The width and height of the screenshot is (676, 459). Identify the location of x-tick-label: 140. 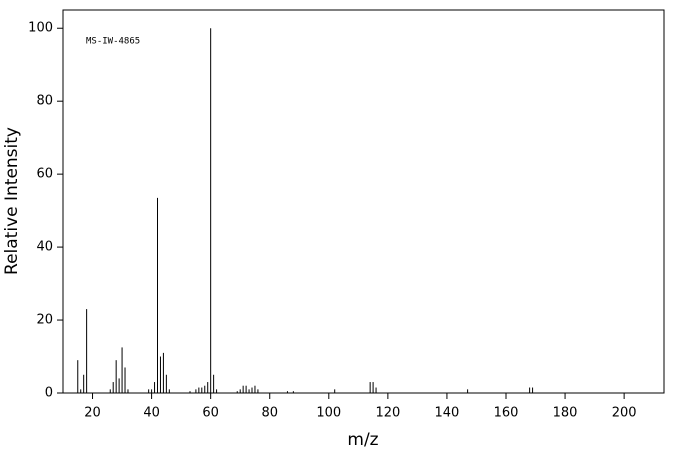
(447, 413).